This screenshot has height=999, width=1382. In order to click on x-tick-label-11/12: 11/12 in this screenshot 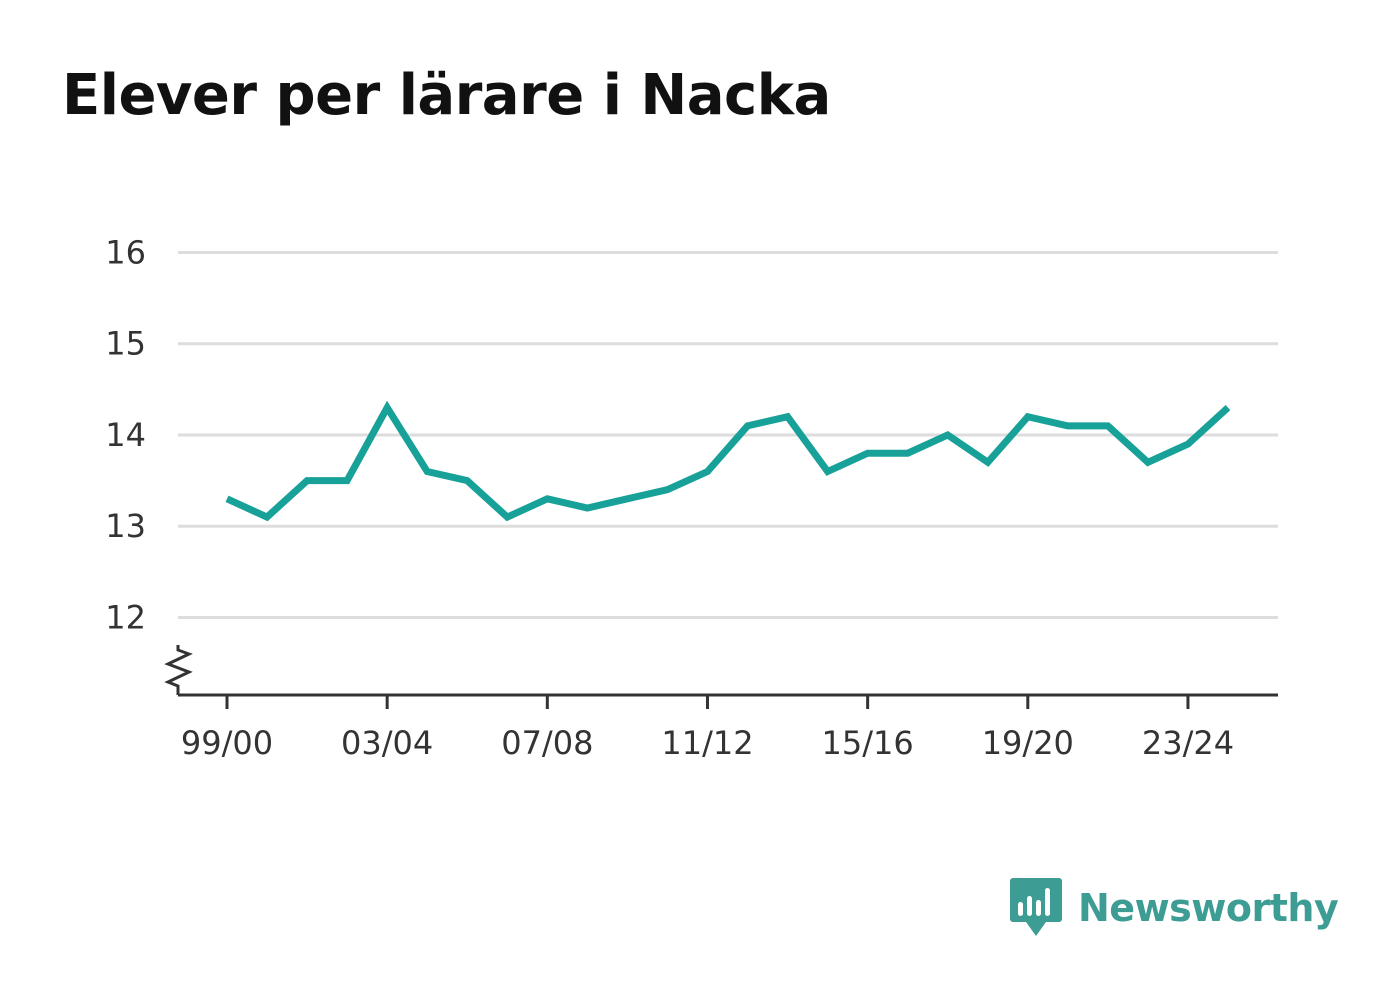, I will do `click(707, 743)`.